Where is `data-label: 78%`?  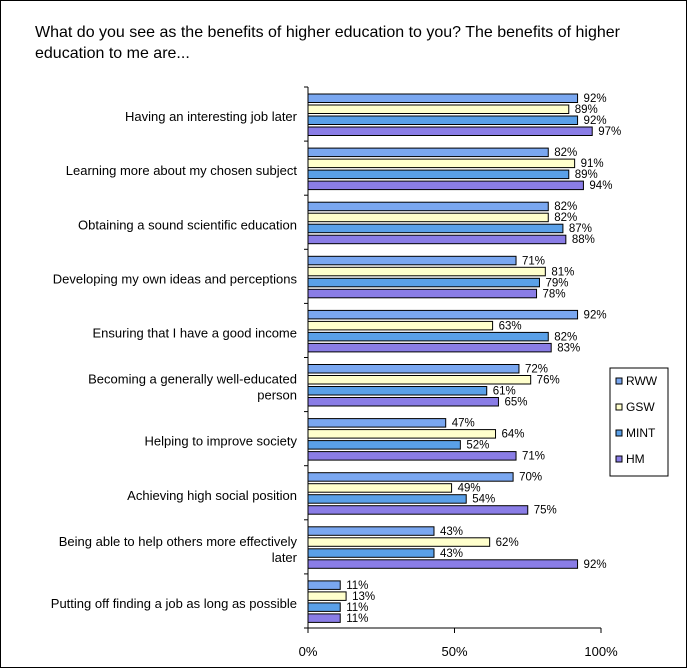
data-label: 78% is located at coordinates (554, 294).